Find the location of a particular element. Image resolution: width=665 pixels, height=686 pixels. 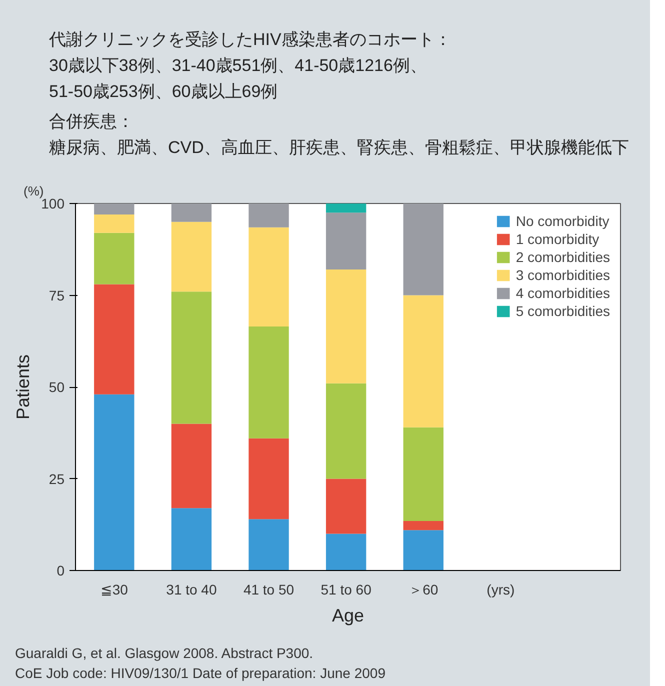

text: 糖尿病、肥満、CVD、高血圧、肝疾患、腎疾患、骨粗鬆症、甲状腺機能低下 is located at coordinates (339, 148).